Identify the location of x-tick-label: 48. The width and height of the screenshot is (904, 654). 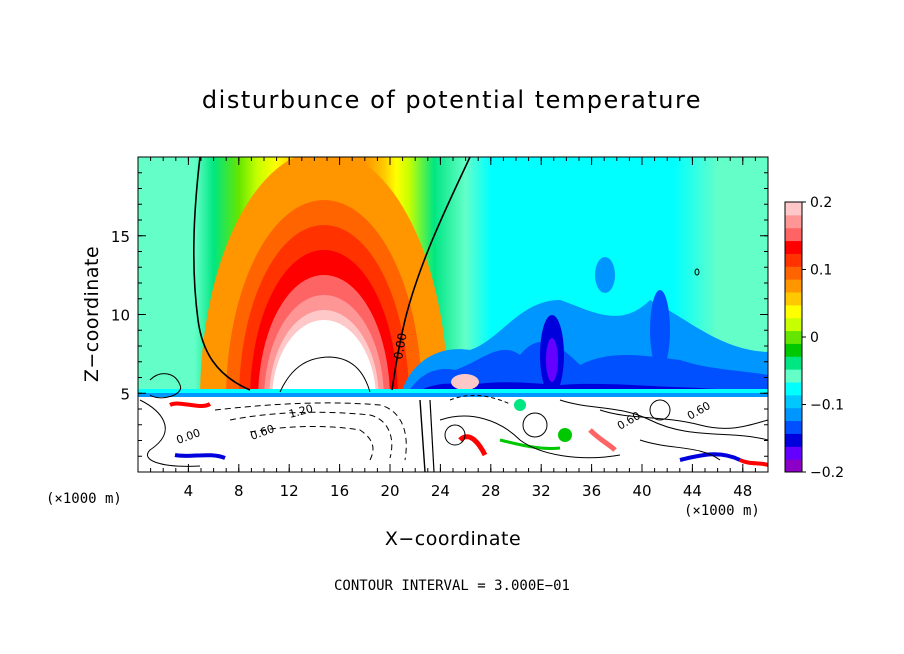
(742, 491).